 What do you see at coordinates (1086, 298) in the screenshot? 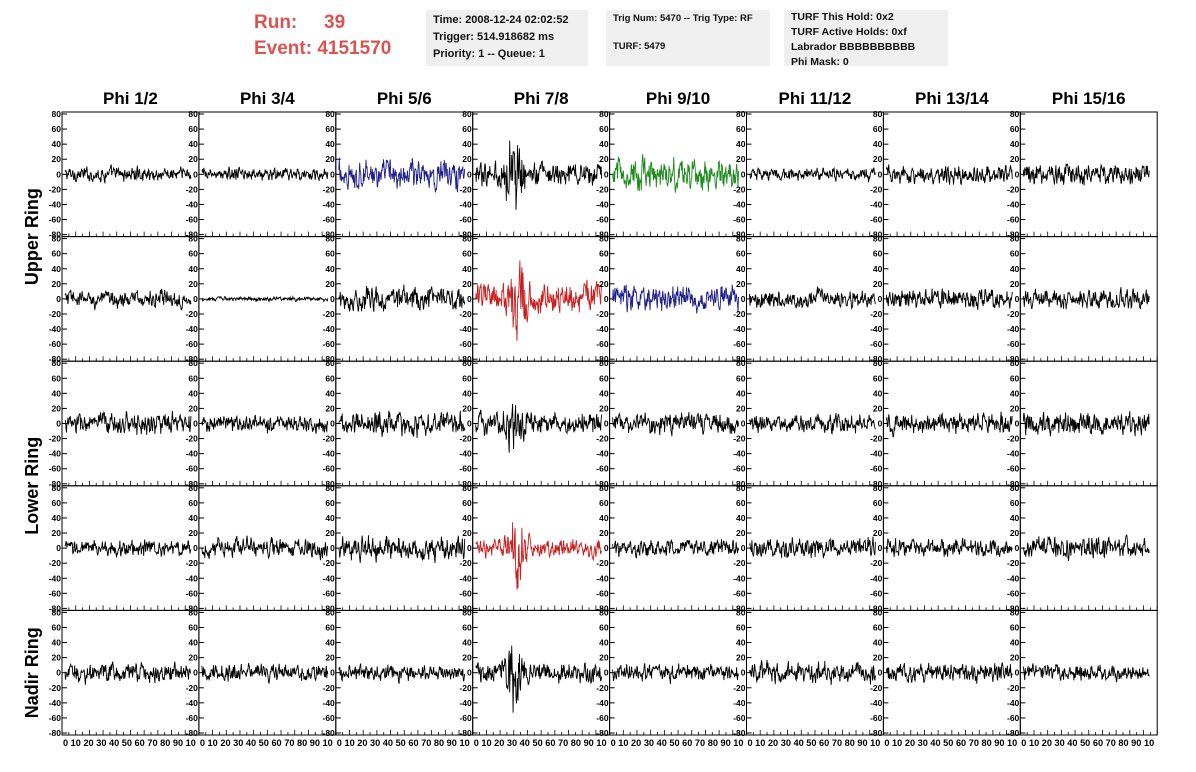
I see `waveform-r2-c8` at bounding box center [1086, 298].